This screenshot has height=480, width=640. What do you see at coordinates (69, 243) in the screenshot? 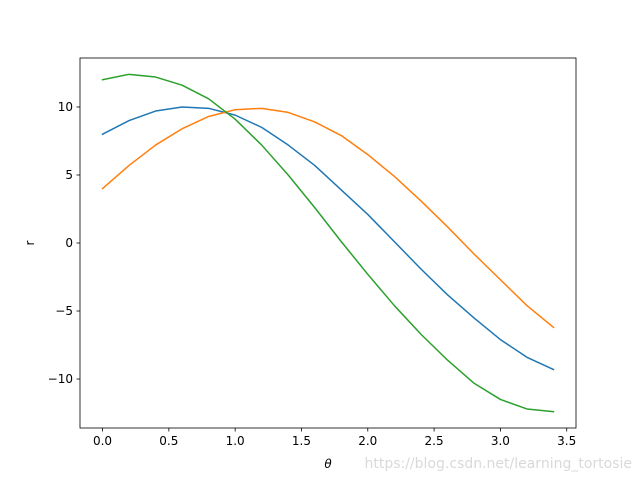
I see `y-tick-label: 0` at bounding box center [69, 243].